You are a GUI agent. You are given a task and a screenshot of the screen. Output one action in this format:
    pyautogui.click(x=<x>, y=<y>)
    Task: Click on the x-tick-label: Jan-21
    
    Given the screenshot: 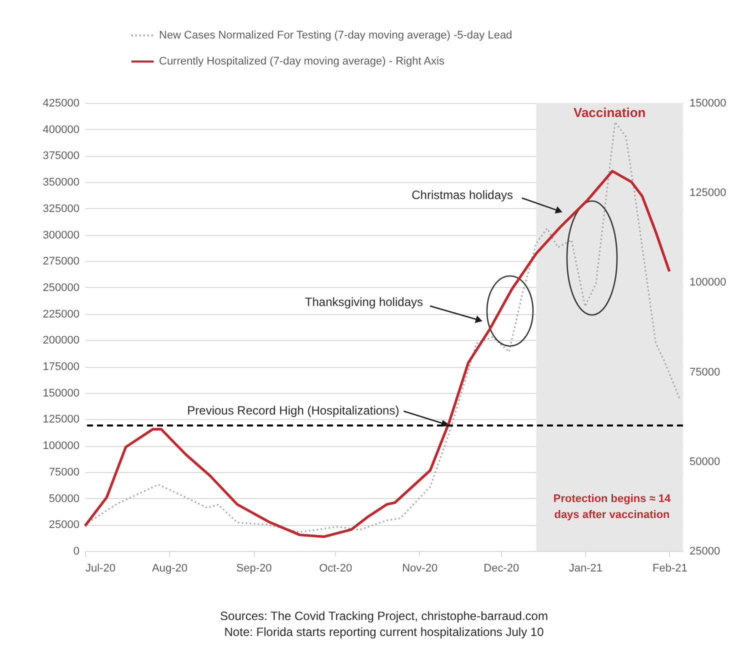 What is the action you would take?
    pyautogui.click(x=585, y=568)
    